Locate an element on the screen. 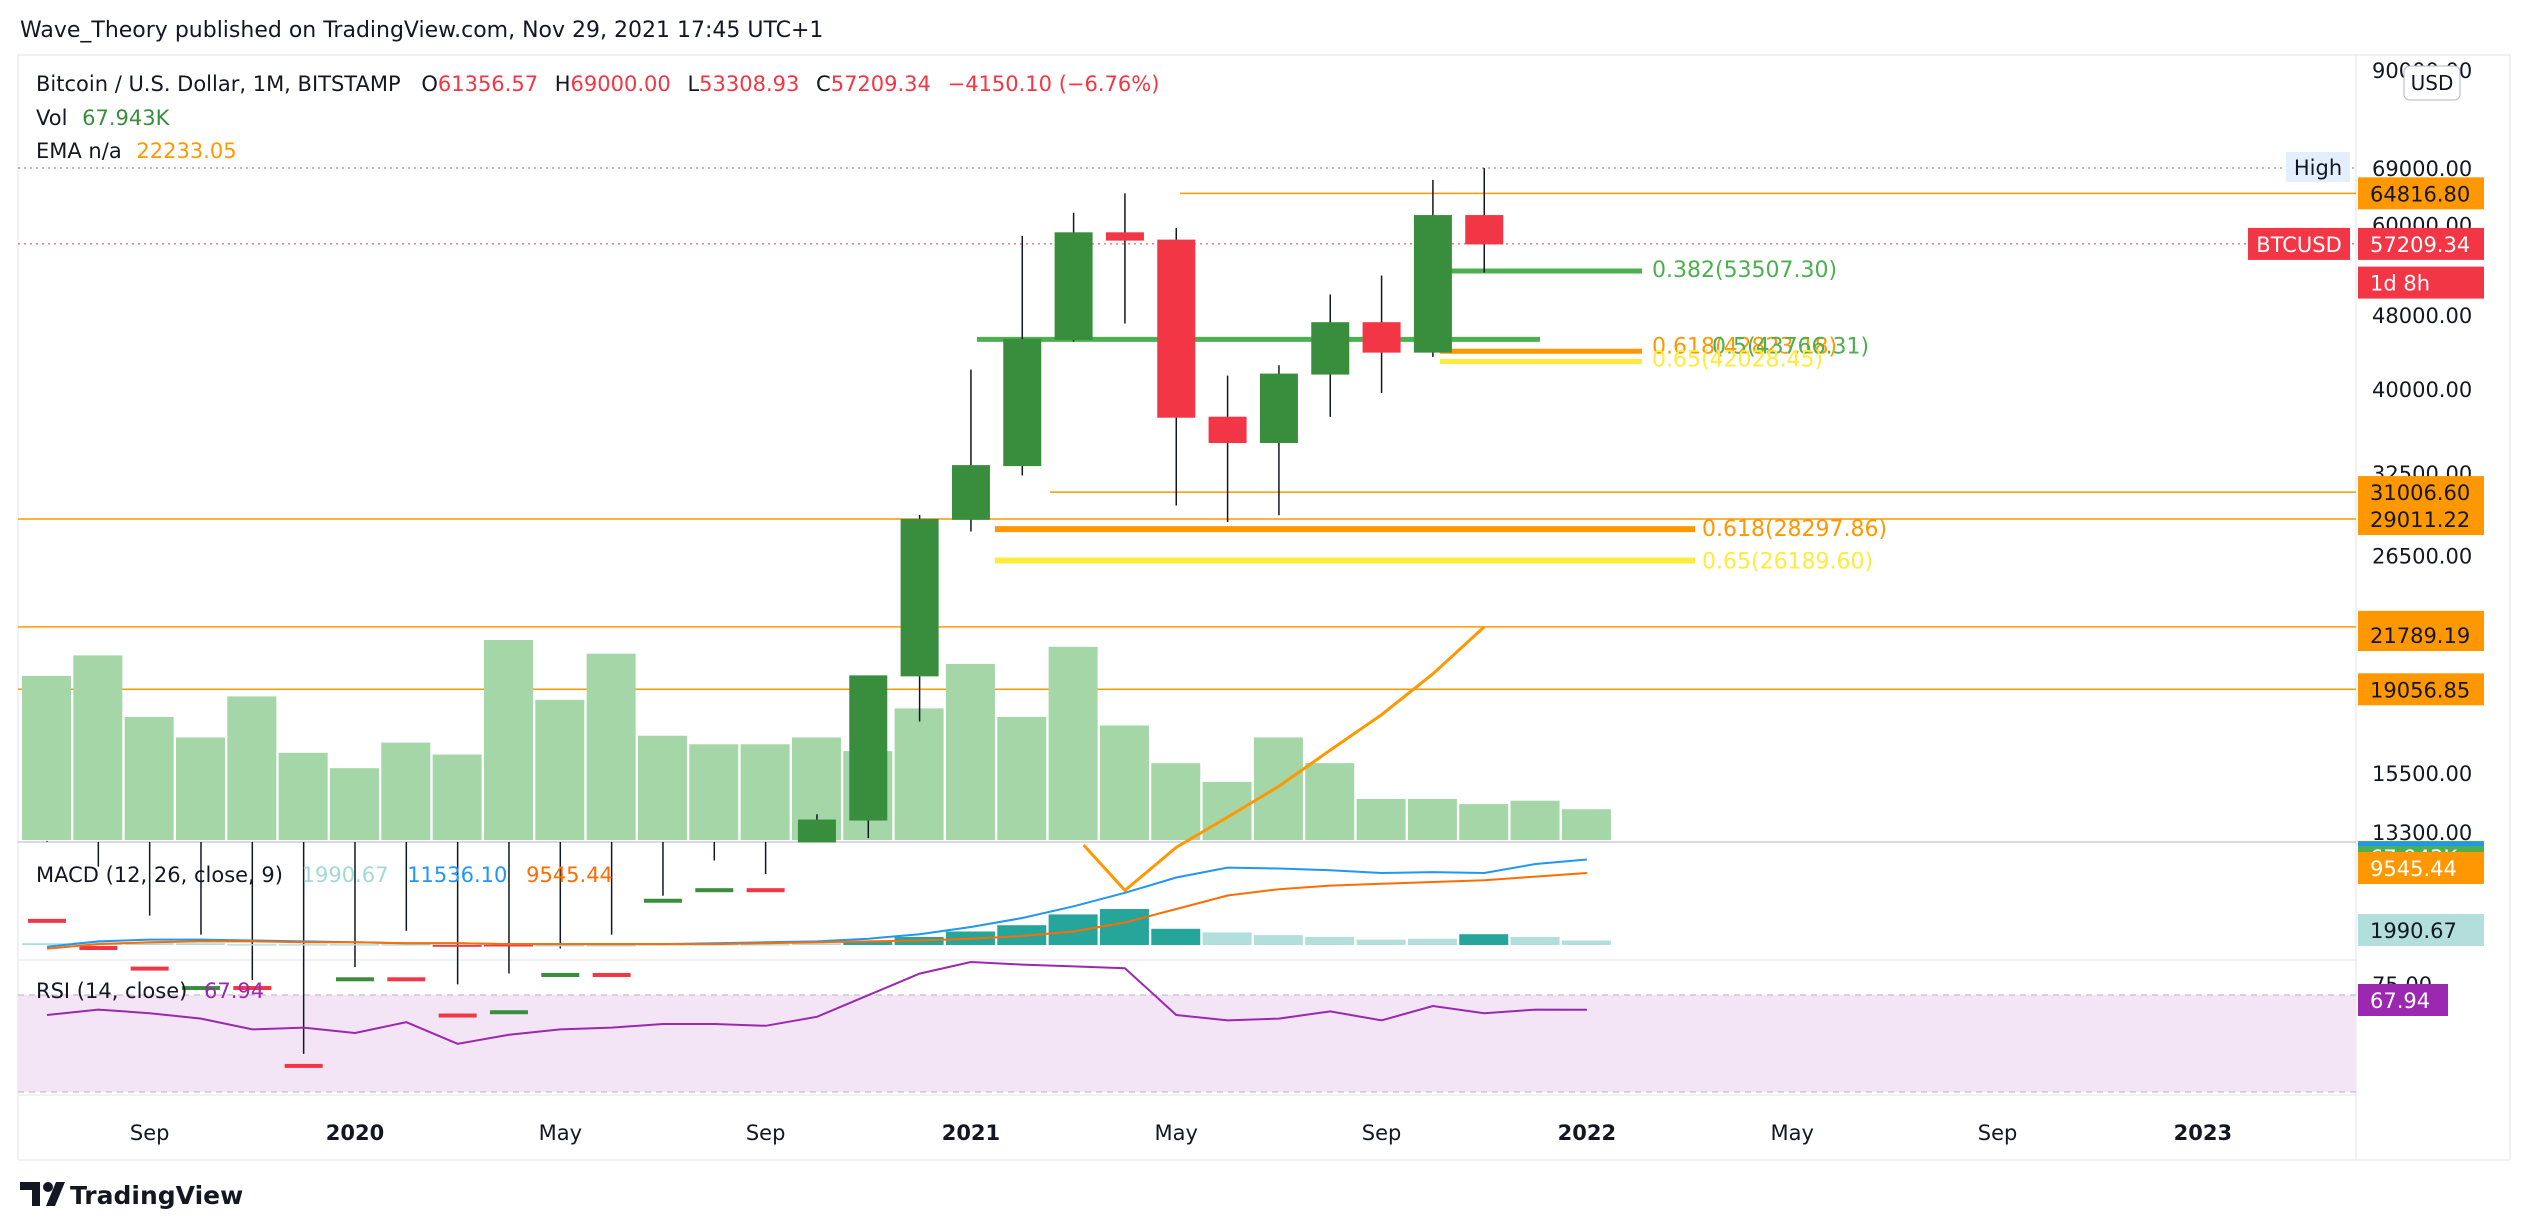  legend-title: Bitcoin / U.S. Dollar, 1M, BITSTAMP is located at coordinates (218, 84).